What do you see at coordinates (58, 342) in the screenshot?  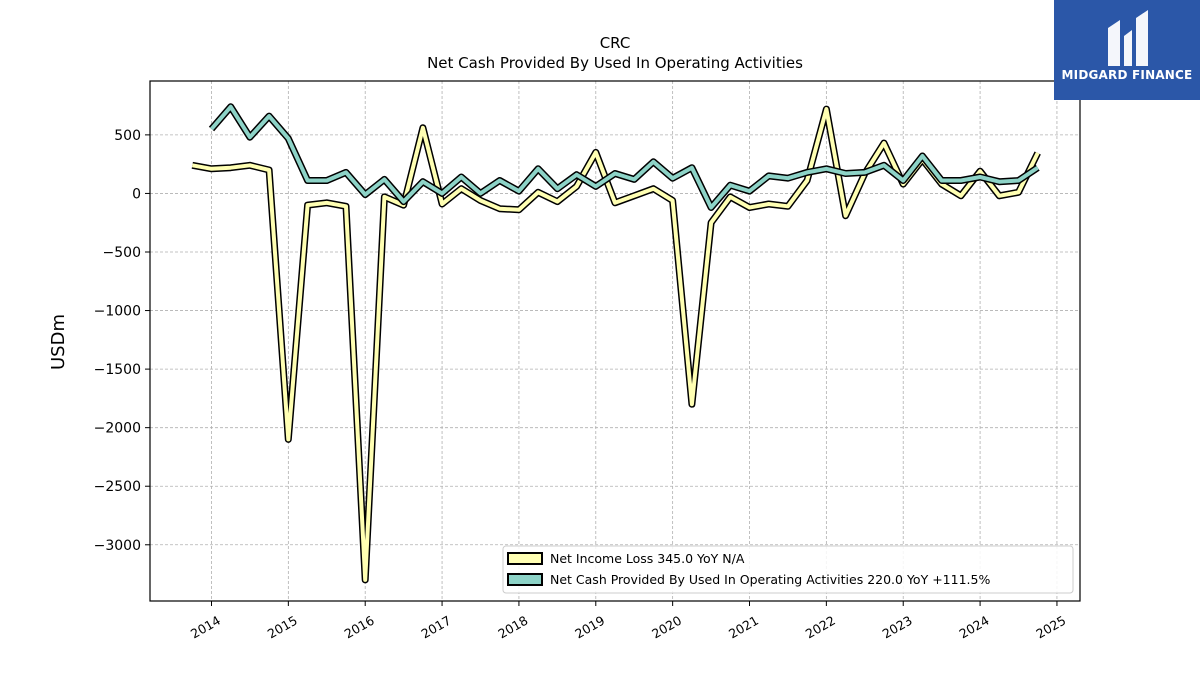 I see `y-axis-label: USDm` at bounding box center [58, 342].